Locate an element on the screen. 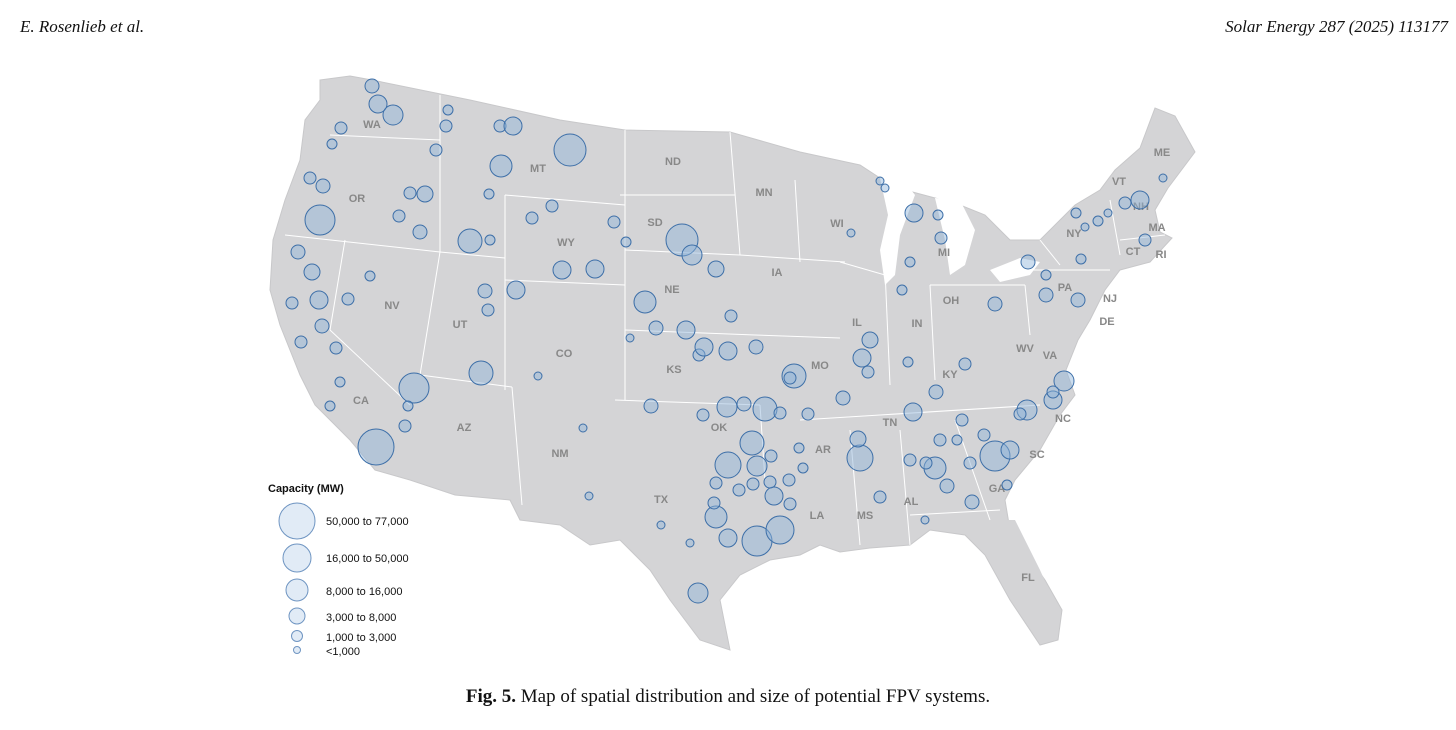 Image resolution: width=1456 pixels, height=730 pixels. florida is located at coordinates (1025, 581).